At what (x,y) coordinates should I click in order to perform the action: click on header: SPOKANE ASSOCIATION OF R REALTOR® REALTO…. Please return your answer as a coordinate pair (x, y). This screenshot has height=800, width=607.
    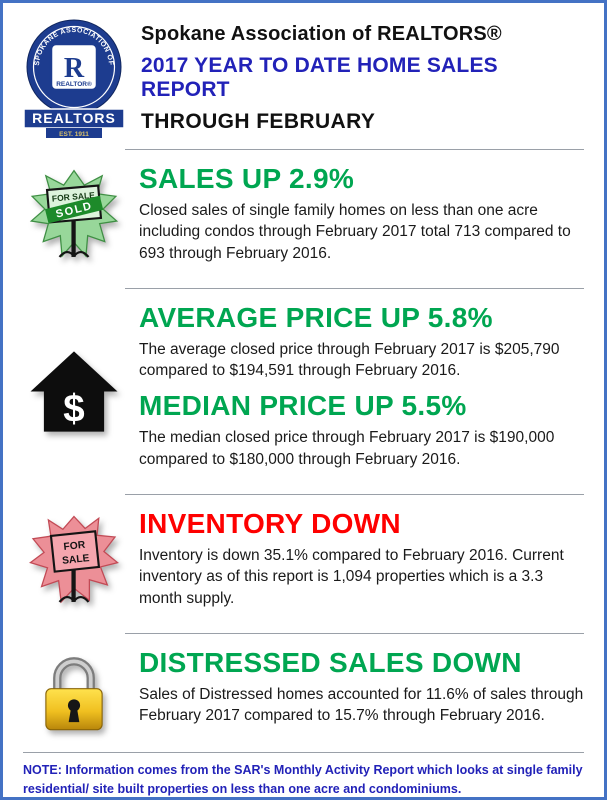
    Looking at the image, I should click on (303, 78).